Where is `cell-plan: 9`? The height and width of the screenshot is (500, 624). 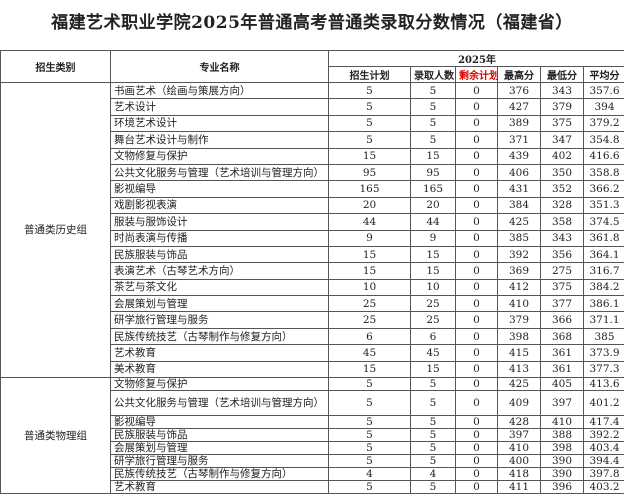 cell-plan: 9 is located at coordinates (369, 238).